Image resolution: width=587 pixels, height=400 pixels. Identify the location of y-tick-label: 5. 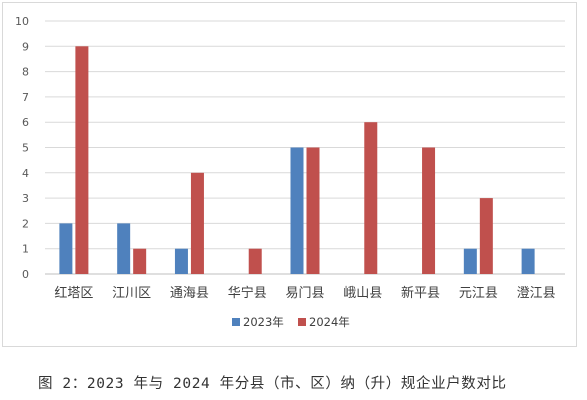
(25, 148).